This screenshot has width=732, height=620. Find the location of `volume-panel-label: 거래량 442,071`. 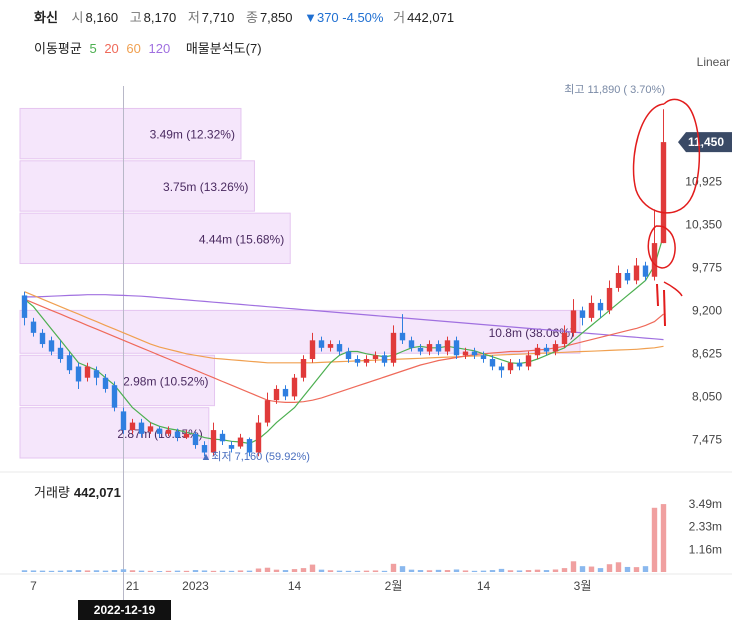

volume-panel-label: 거래량 442,071 is located at coordinates (77, 492).